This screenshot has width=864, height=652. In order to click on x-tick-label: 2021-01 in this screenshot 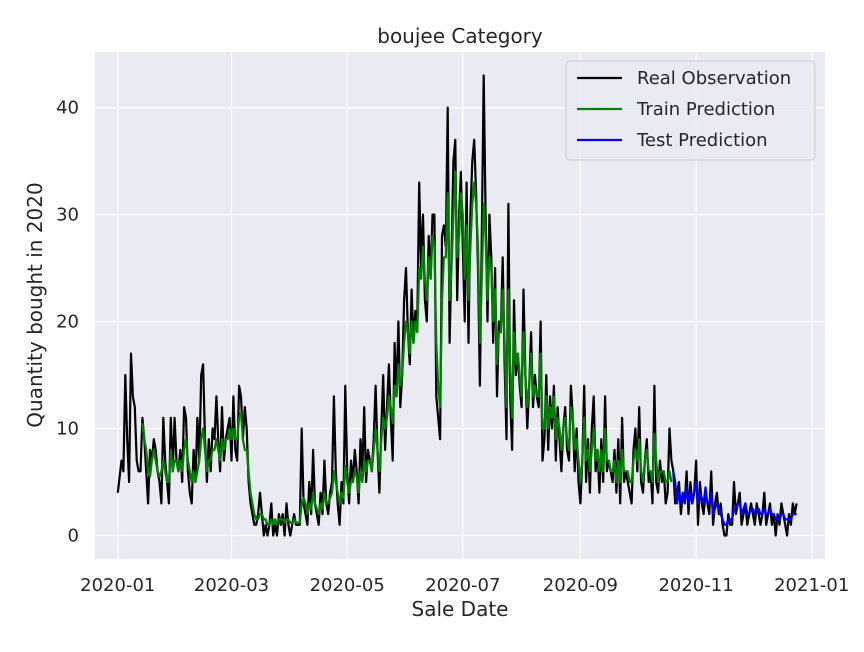, I will do `click(811, 585)`.